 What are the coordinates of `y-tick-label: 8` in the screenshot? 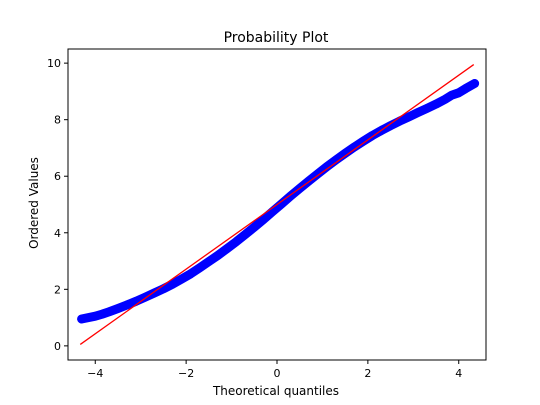 It's located at (57, 120).